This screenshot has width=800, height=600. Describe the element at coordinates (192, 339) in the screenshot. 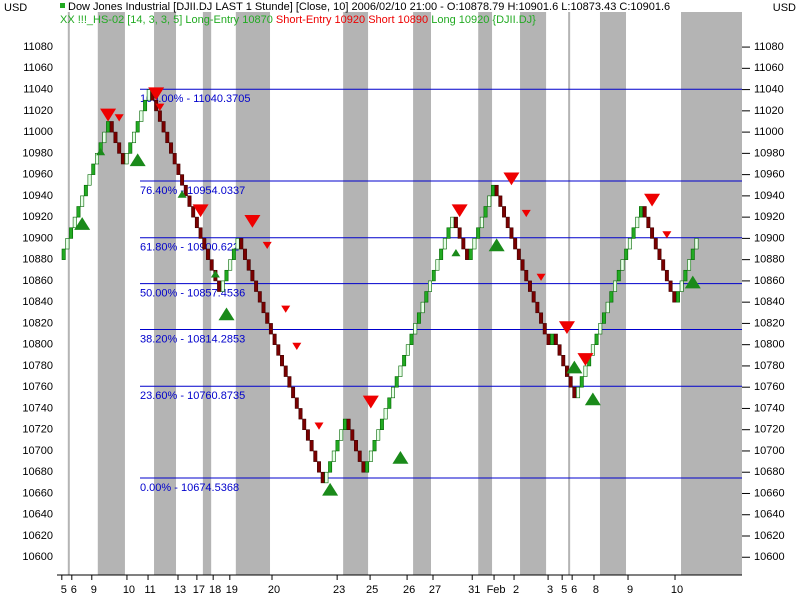

I see `fib-label: 38.20% - 10814.2853` at that location.